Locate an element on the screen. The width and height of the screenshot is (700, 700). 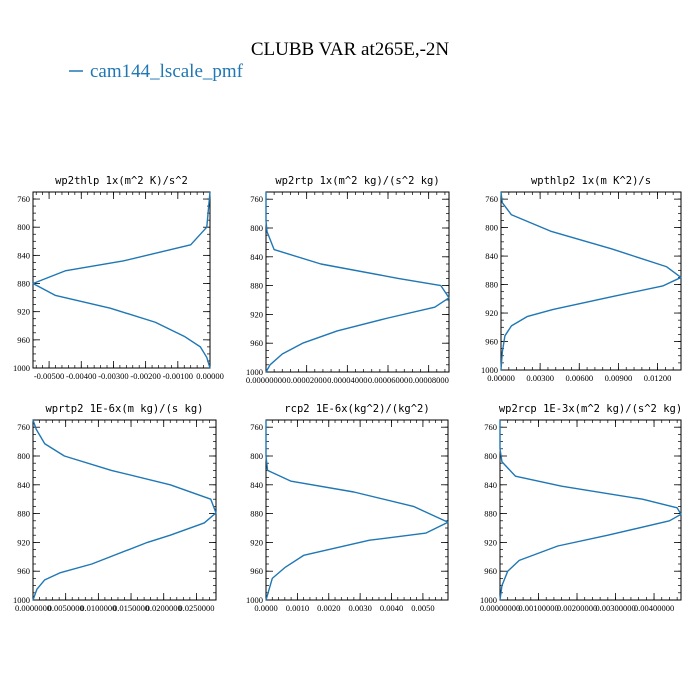
x-tick-label: 0.00000 is located at coordinates (501, 378).